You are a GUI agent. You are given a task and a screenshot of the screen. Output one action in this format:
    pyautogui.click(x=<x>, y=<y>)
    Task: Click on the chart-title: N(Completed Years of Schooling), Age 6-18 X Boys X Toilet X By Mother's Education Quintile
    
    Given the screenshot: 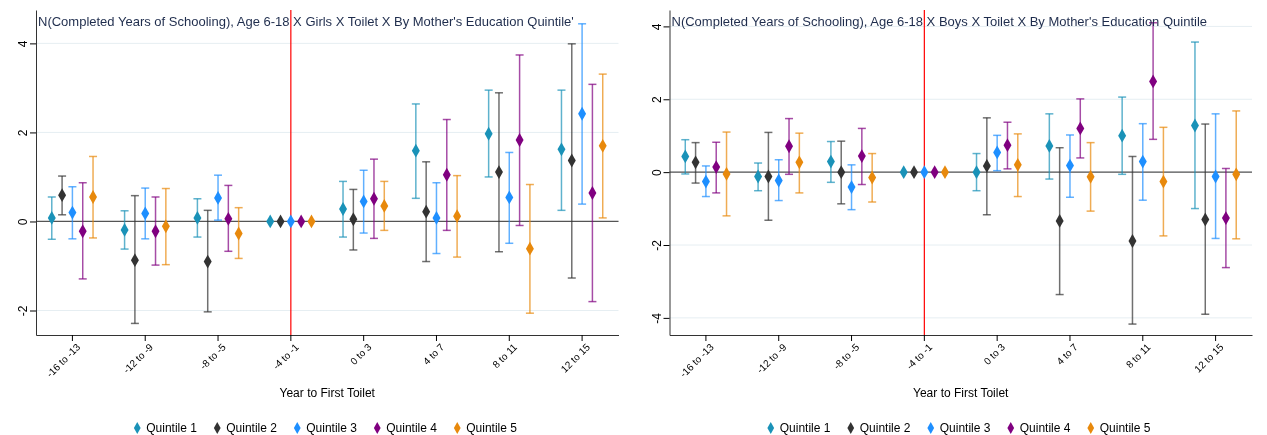 What is the action you would take?
    pyautogui.click(x=939, y=21)
    